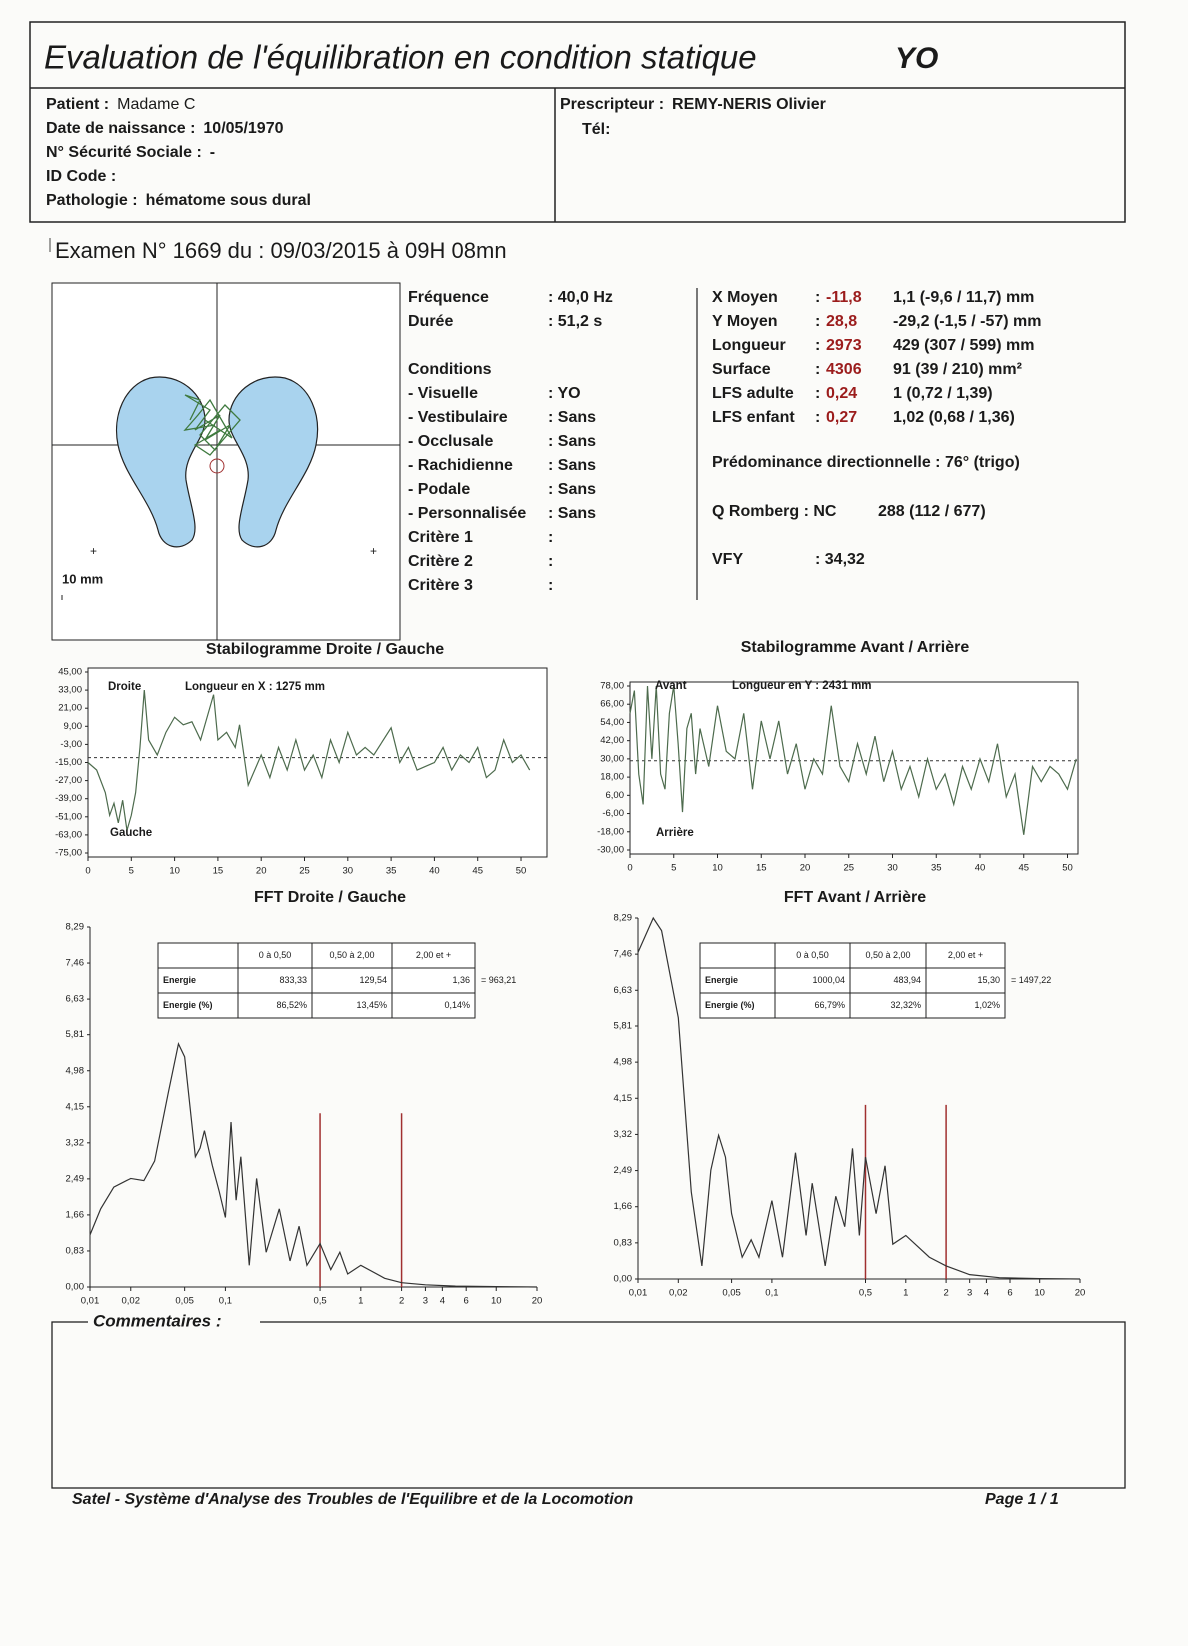  I want to click on x-tick-label: 2, so click(401, 1301).